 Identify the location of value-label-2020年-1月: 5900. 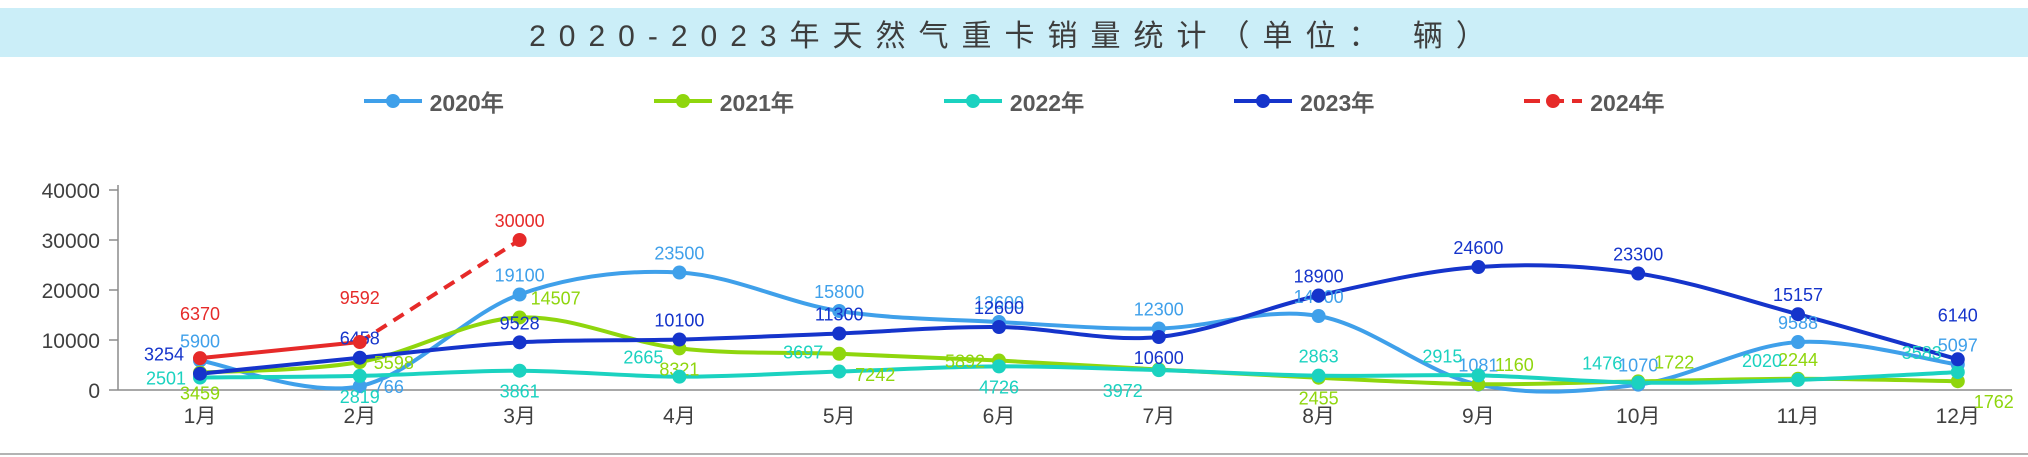
(200, 342).